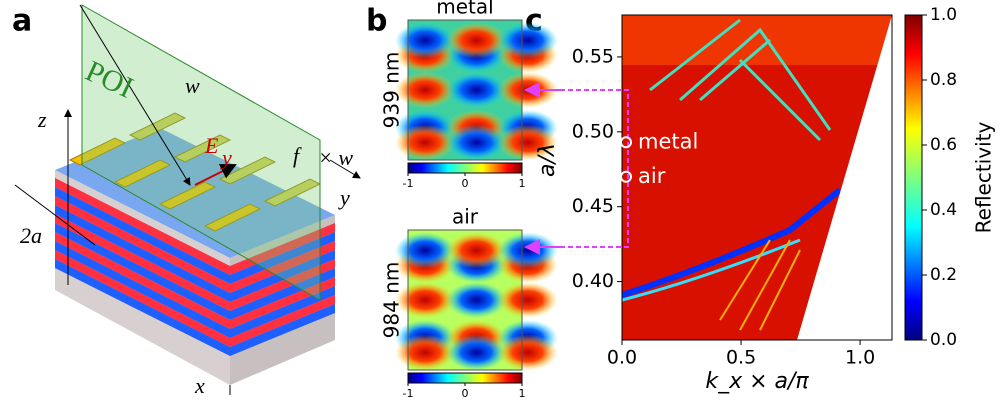 This screenshot has height=407, width=1001. I want to click on y-tick-label: 0.55, so click(593, 56).